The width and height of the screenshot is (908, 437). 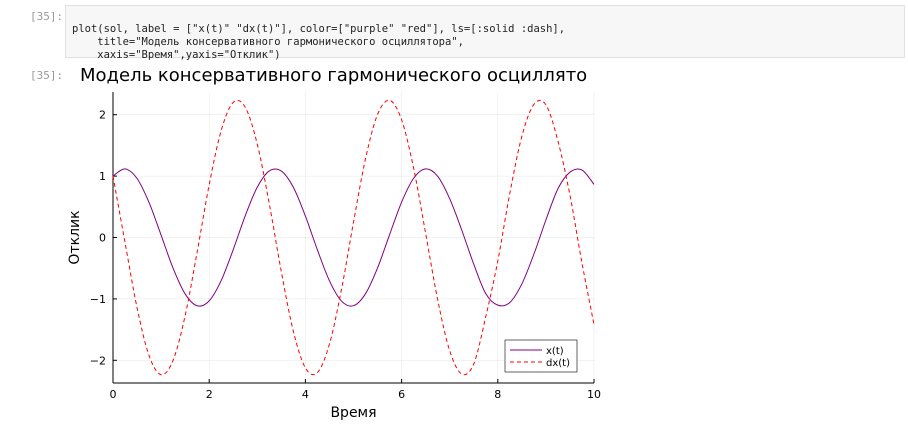 What do you see at coordinates (497, 394) in the screenshot?
I see `x-tick-label: 8` at bounding box center [497, 394].